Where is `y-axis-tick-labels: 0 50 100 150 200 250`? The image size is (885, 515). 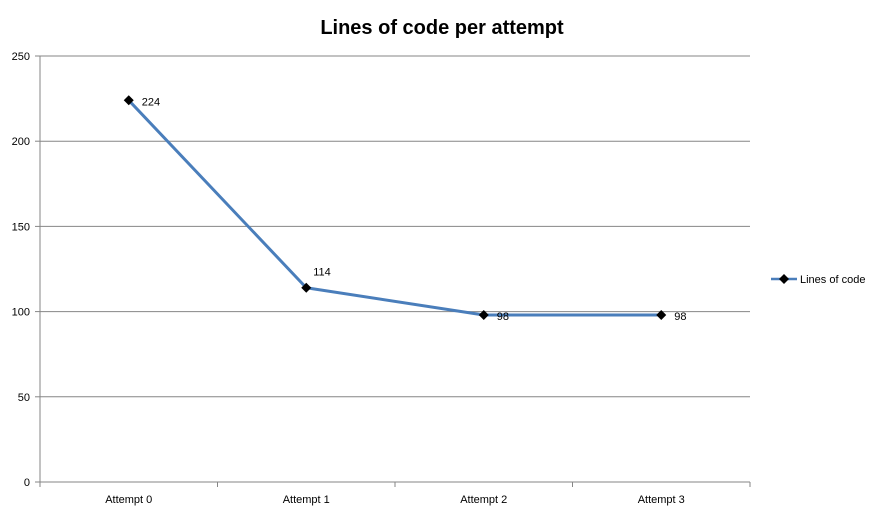 y-axis-tick-labels: 0 50 100 150 200 250 is located at coordinates (21, 270).